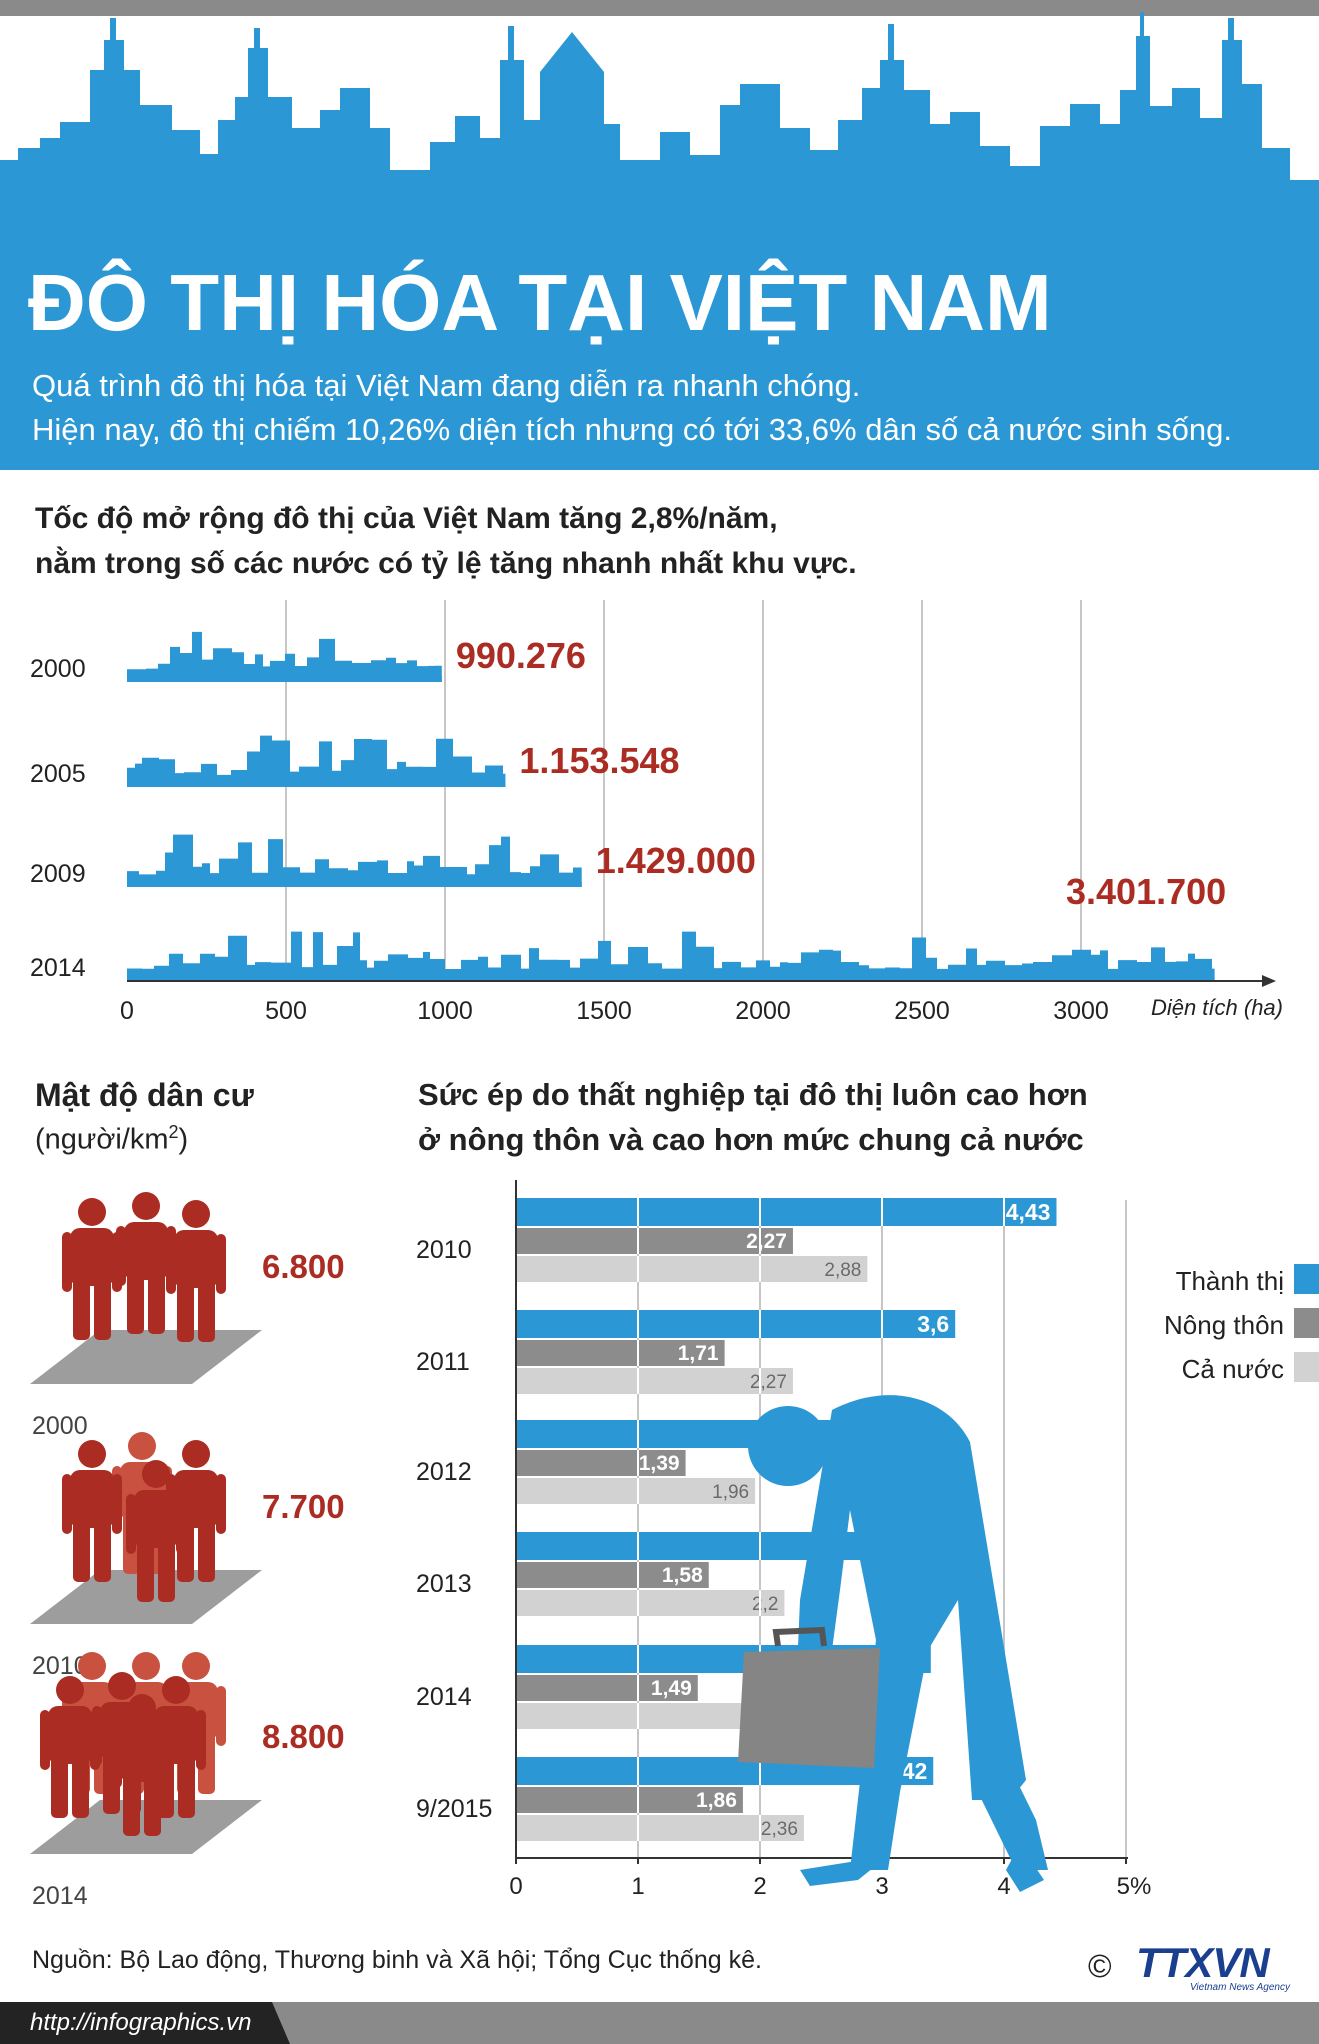  Describe the element at coordinates (765, 1604) in the screenshot. I see `unemp-value-label-2013-2: 2,2` at that location.